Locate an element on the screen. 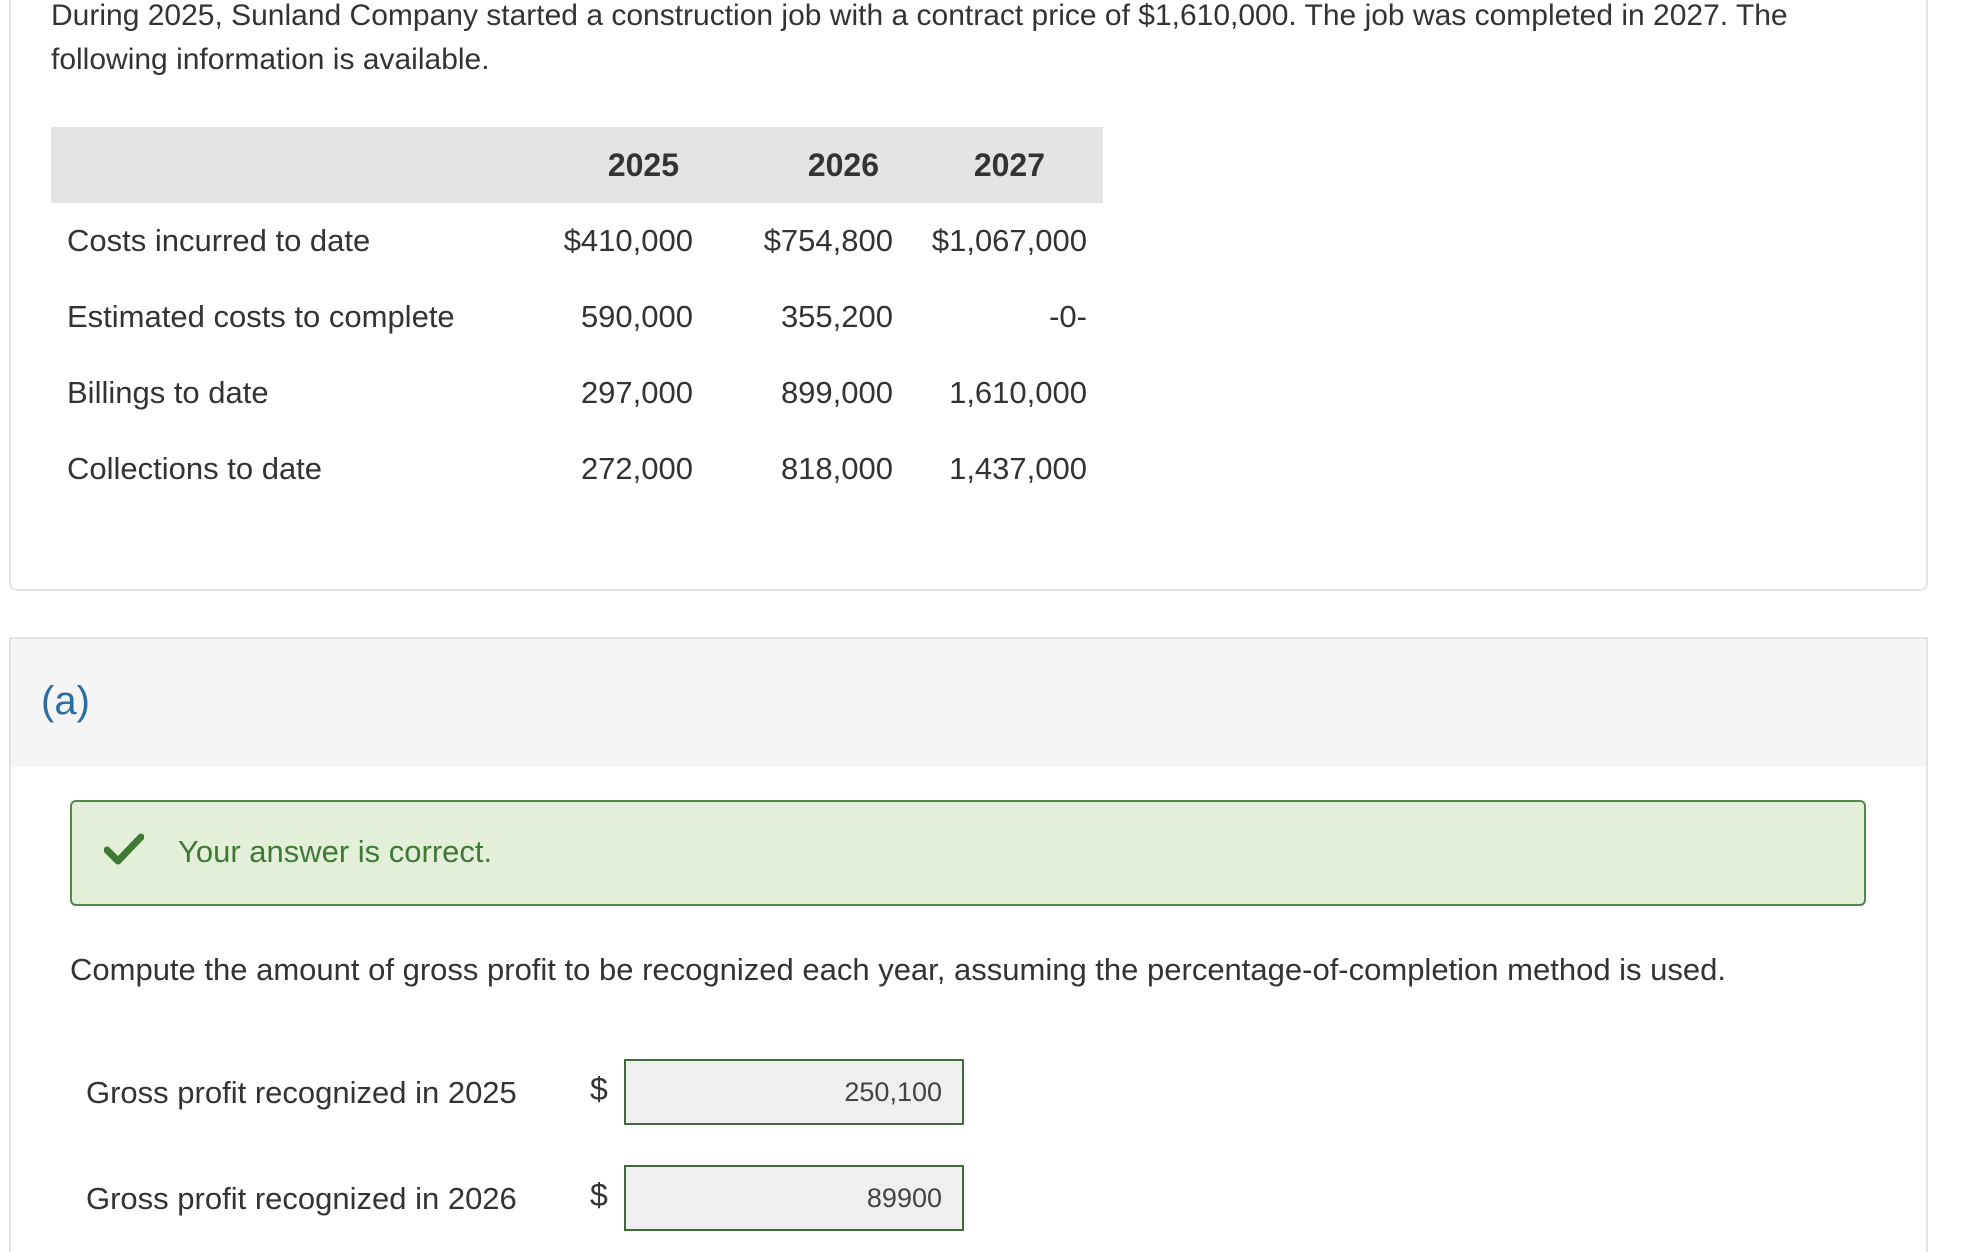 The height and width of the screenshot is (1252, 1966). cell-value: 899,000 is located at coordinates (836, 392).